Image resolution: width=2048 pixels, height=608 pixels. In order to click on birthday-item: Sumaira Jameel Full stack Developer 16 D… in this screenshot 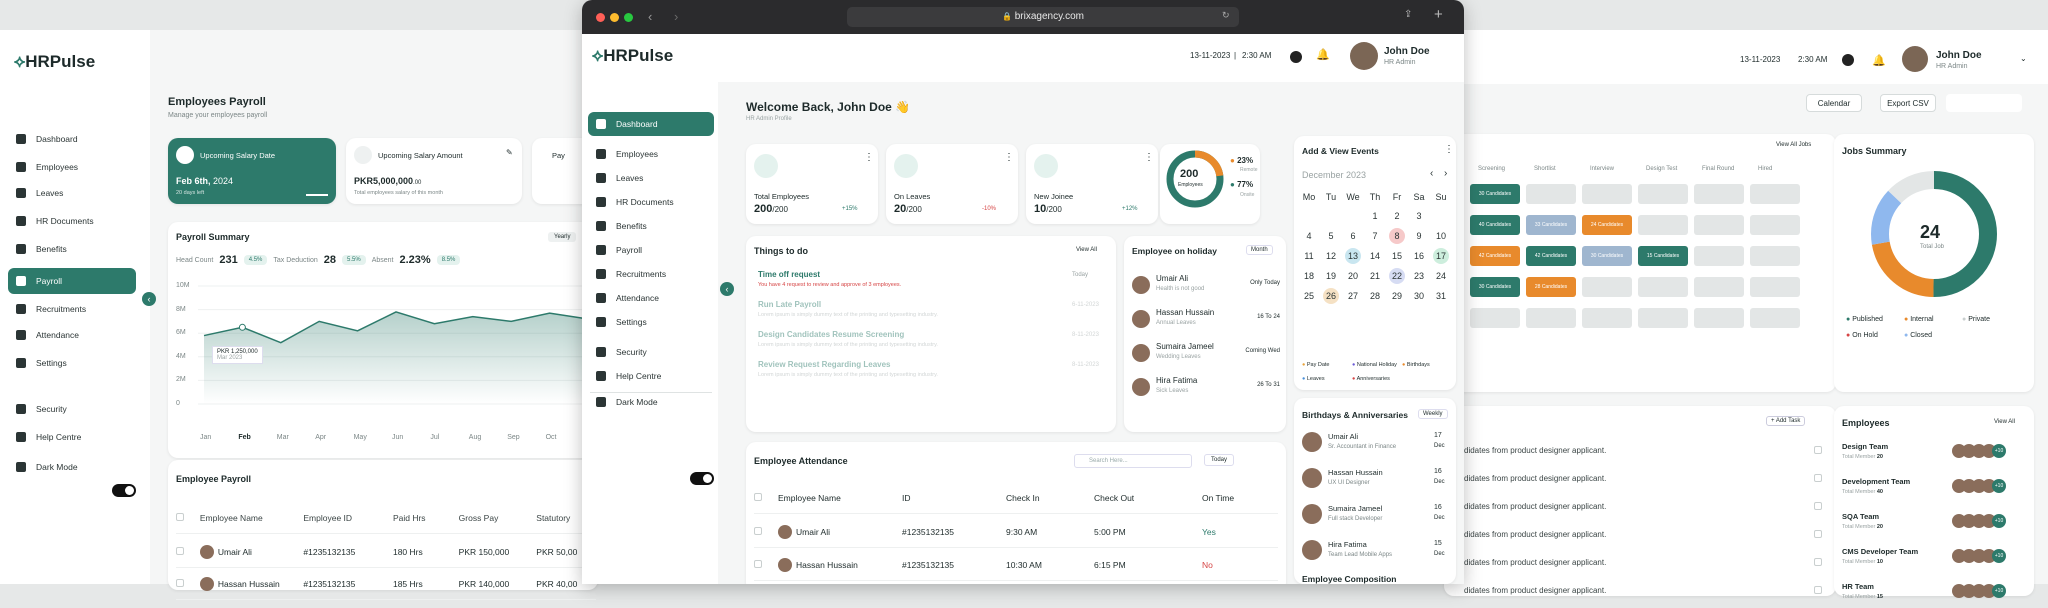, I will do `click(1376, 515)`.